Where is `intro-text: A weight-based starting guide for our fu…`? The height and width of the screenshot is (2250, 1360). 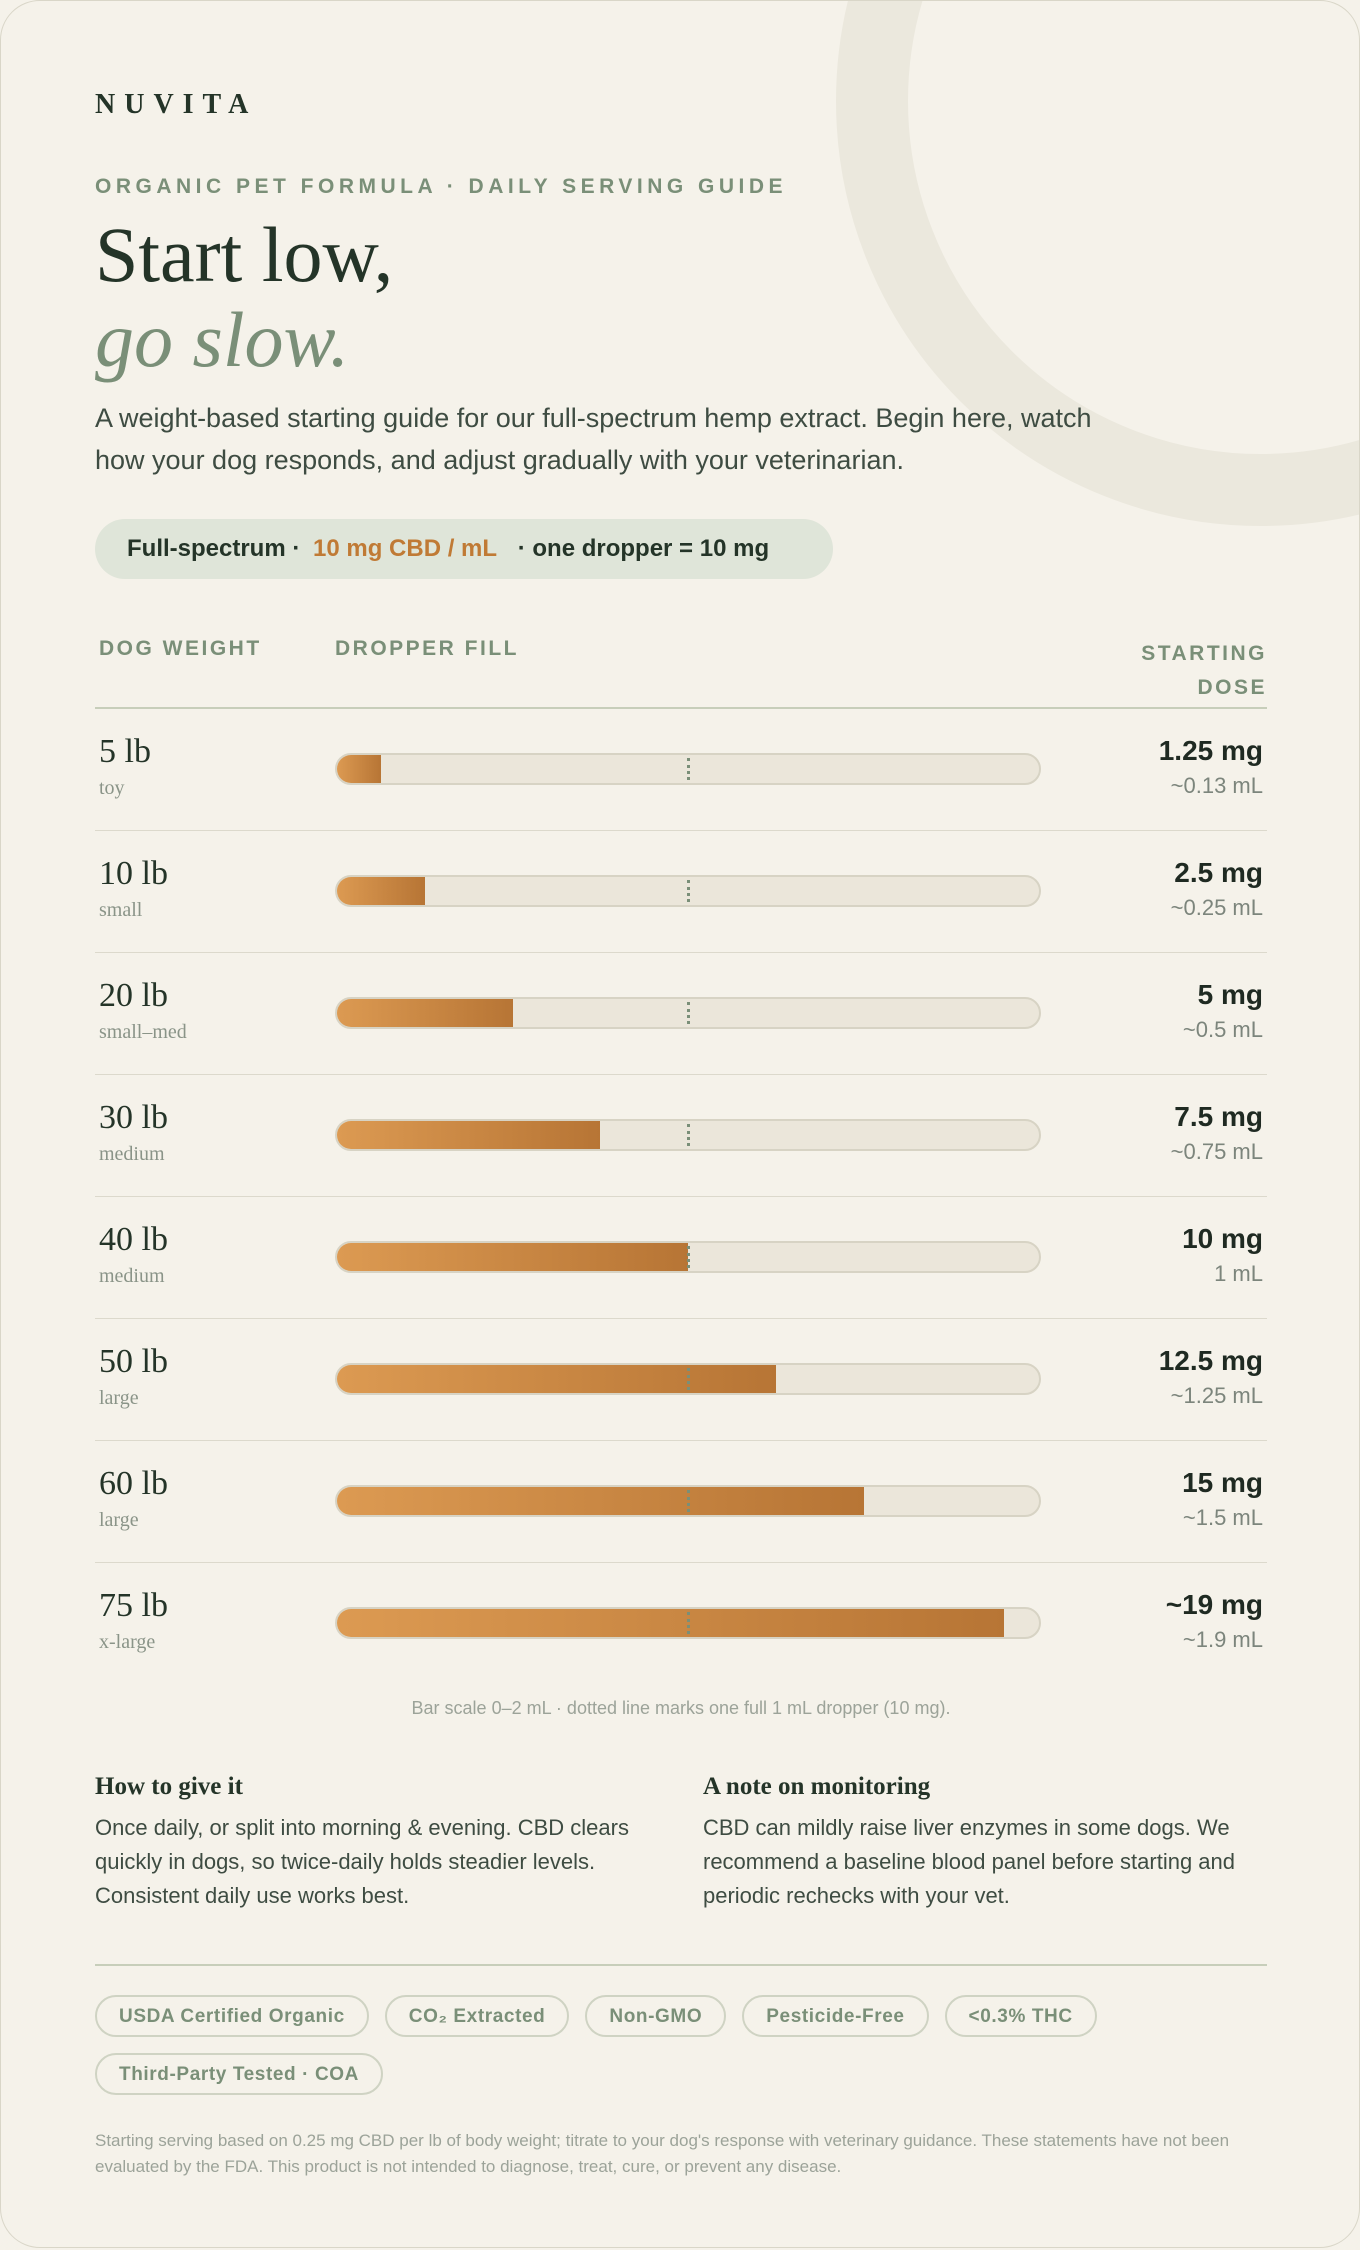
intro-text: A weight-based starting guide for our fu… is located at coordinates (593, 439).